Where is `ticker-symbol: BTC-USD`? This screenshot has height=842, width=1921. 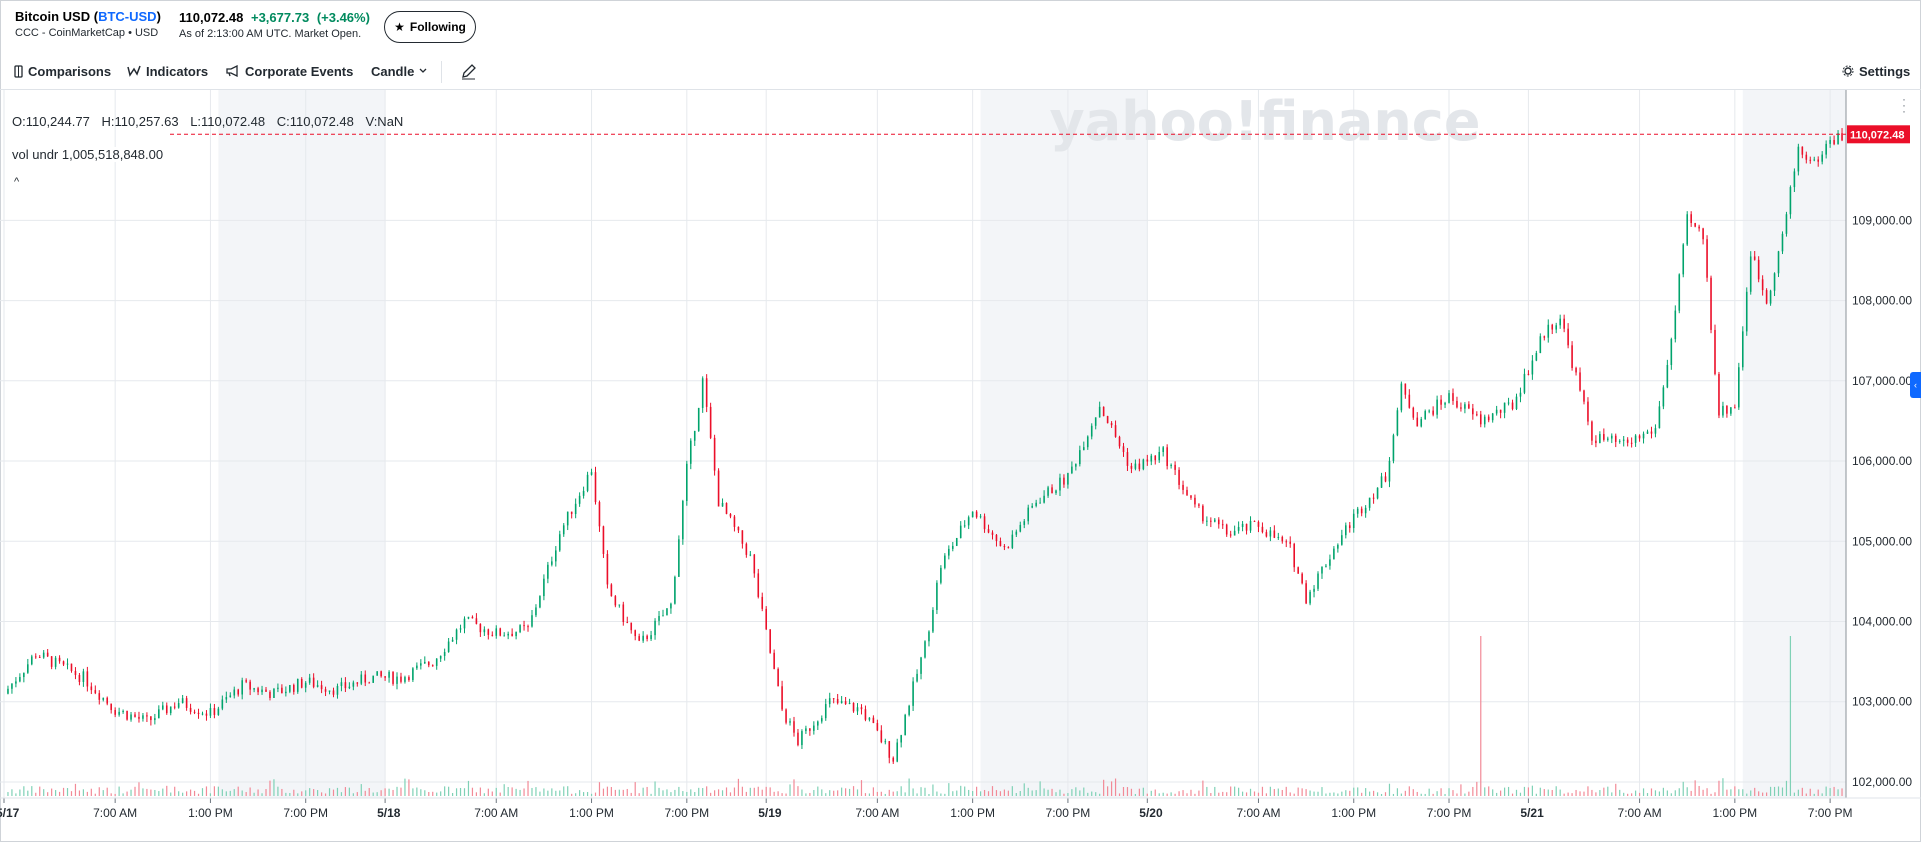 ticker-symbol: BTC-USD is located at coordinates (127, 16).